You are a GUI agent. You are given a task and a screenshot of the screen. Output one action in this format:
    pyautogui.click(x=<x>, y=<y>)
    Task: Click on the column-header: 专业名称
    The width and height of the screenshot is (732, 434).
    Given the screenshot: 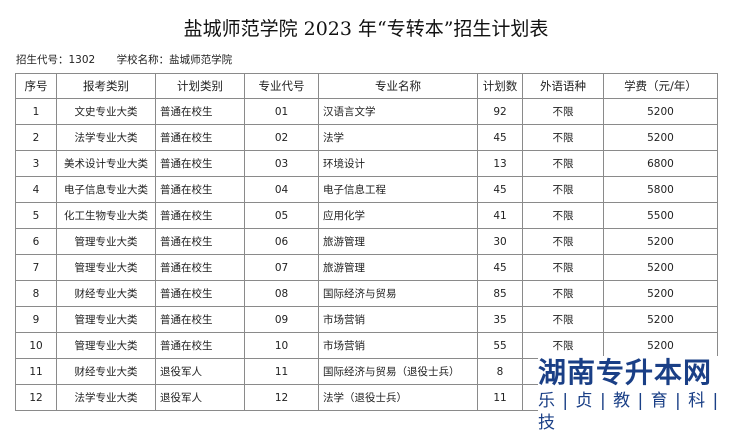 What is the action you would take?
    pyautogui.click(x=398, y=86)
    